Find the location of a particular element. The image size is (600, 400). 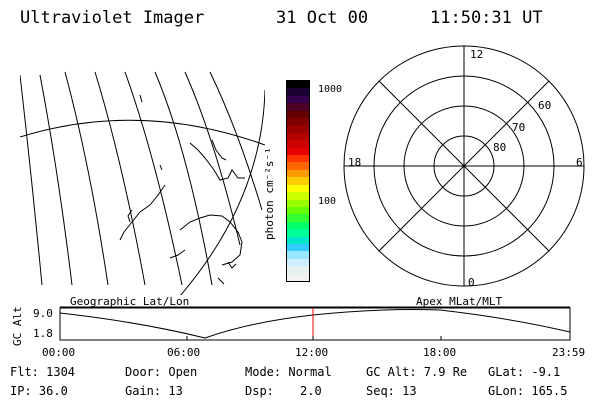

altitude-axis-label: GC Alt is located at coordinates (17, 326).